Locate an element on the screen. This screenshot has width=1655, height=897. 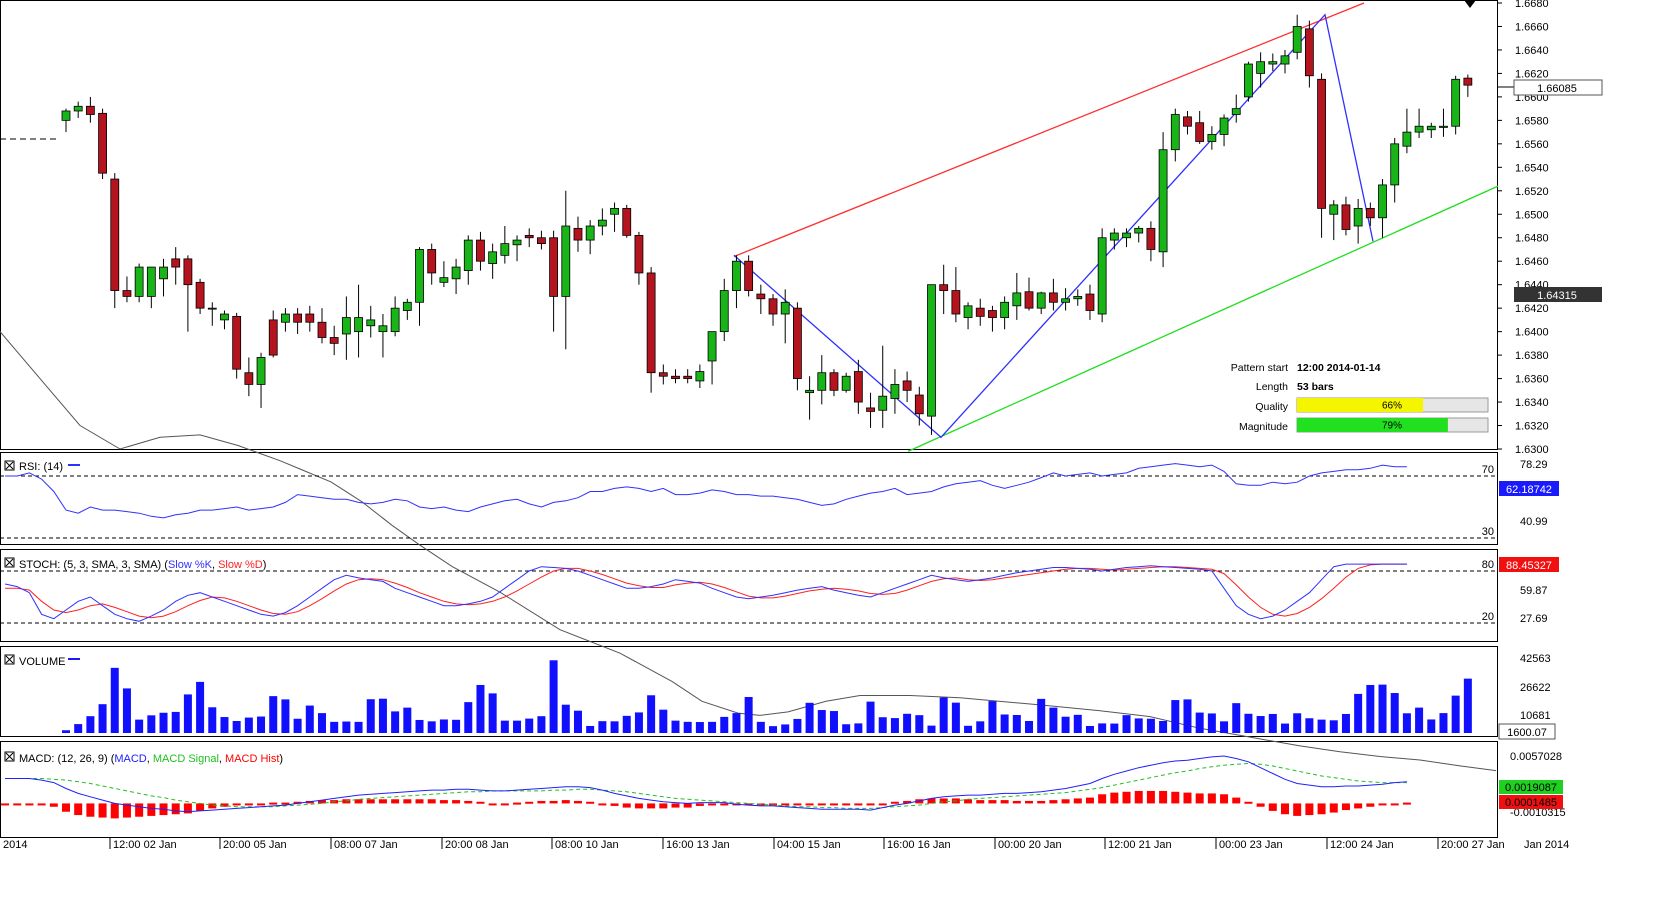
price-tick-label: 1.6340 is located at coordinates (1532, 403).